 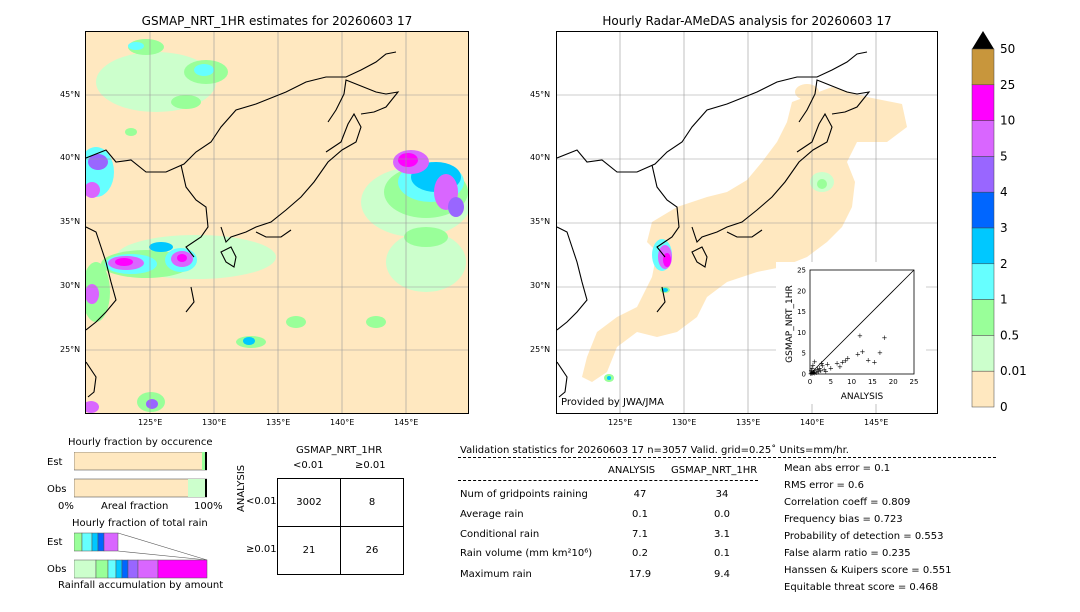 What do you see at coordinates (278, 422) in the screenshot?
I see `left-lon-label-135: 135°E` at bounding box center [278, 422].